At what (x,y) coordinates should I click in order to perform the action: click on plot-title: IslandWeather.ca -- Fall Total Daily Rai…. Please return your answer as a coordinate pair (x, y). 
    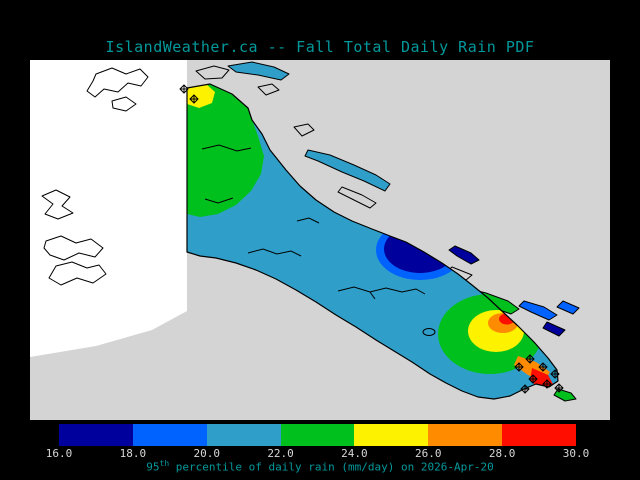
    Looking at the image, I should click on (320, 47).